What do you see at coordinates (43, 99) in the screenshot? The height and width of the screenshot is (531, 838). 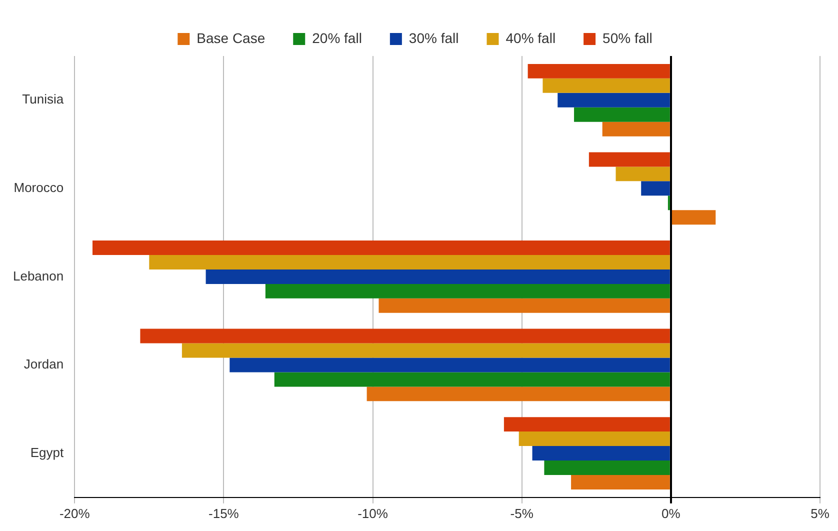 I see `y-tick-label: Tunisia` at bounding box center [43, 99].